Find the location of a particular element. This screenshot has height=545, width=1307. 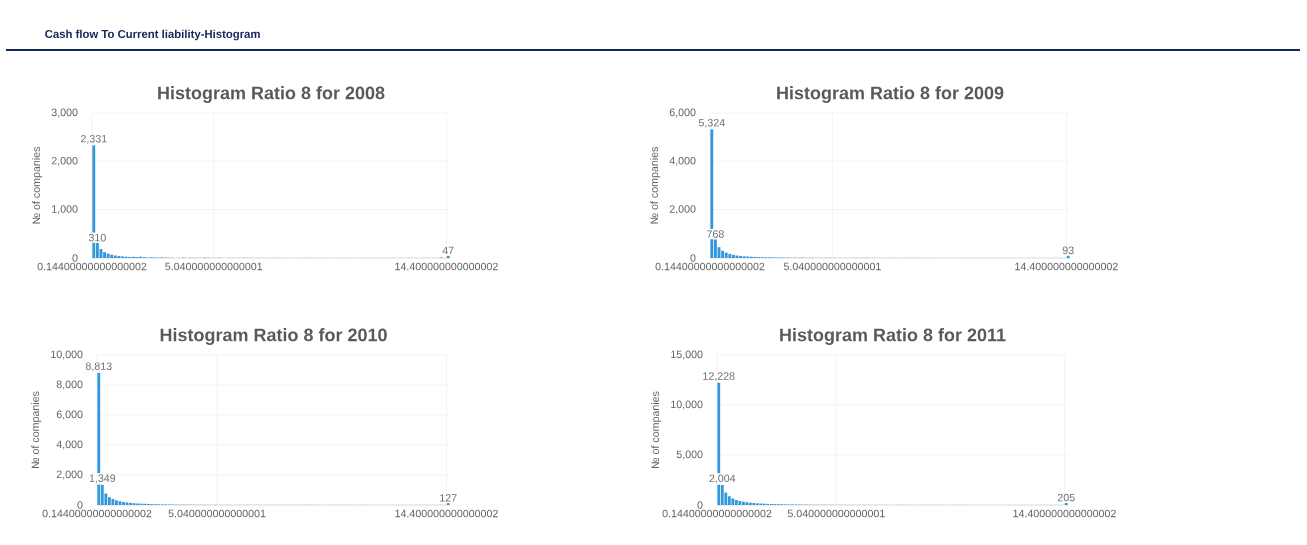

data-label: 310 is located at coordinates (97, 237).